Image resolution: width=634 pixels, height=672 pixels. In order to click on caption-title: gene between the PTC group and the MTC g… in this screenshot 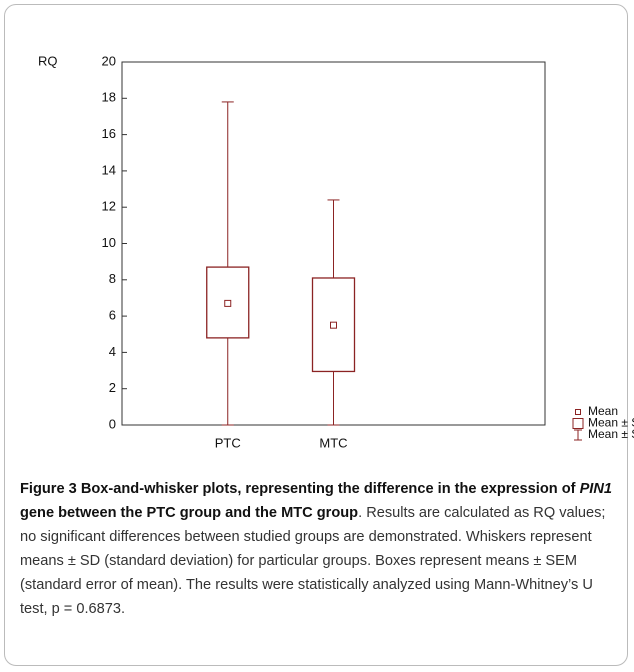, I will do `click(189, 513)`.